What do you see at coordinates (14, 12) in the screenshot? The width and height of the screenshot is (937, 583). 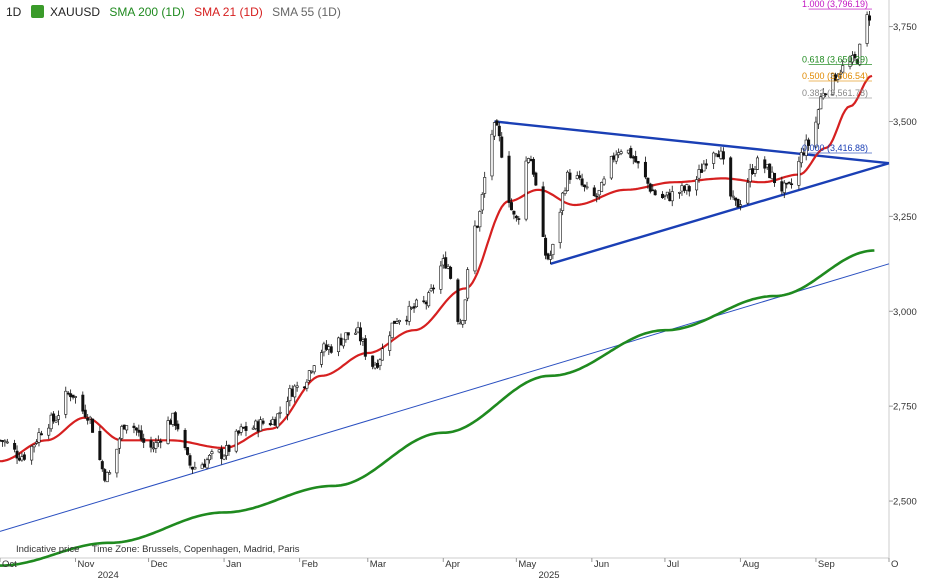 I see `interval-label: 1D` at bounding box center [14, 12].